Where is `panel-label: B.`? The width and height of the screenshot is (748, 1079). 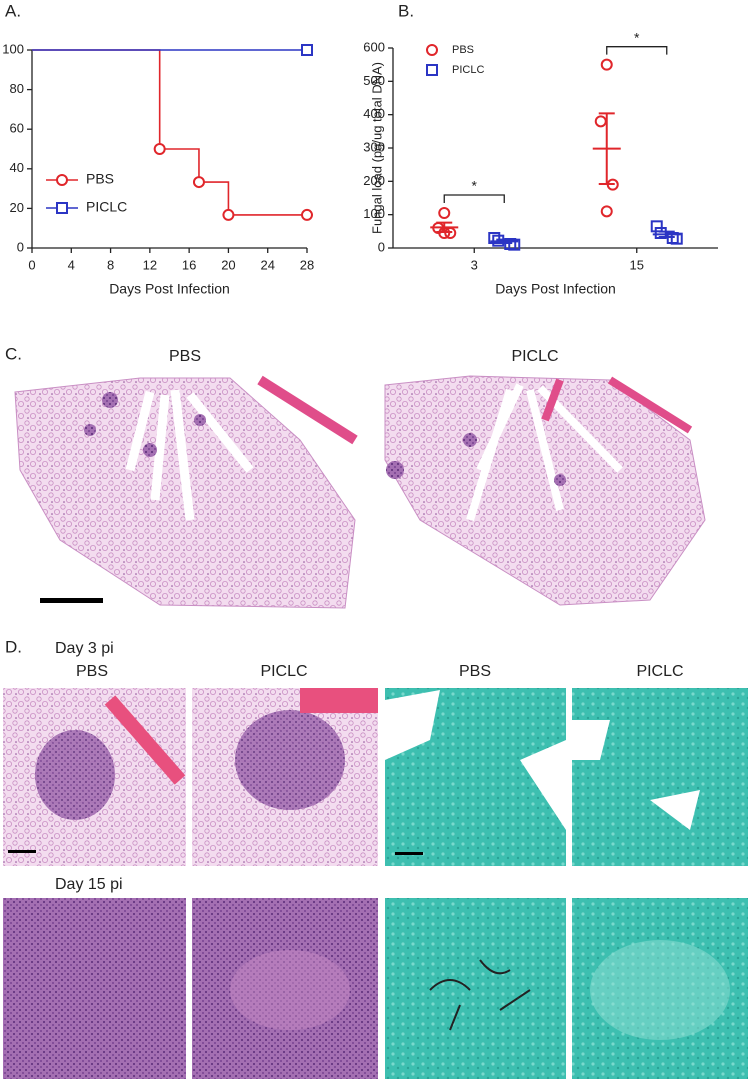 panel-label: B. is located at coordinates (406, 10).